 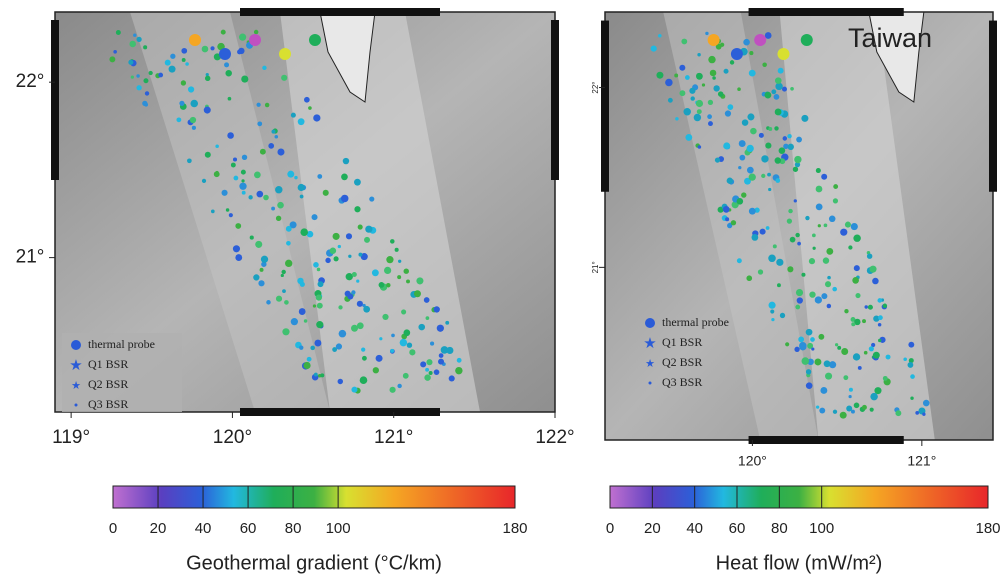 What do you see at coordinates (293, 528) in the screenshot?
I see `colorbar-tick-label: 80` at bounding box center [293, 528].